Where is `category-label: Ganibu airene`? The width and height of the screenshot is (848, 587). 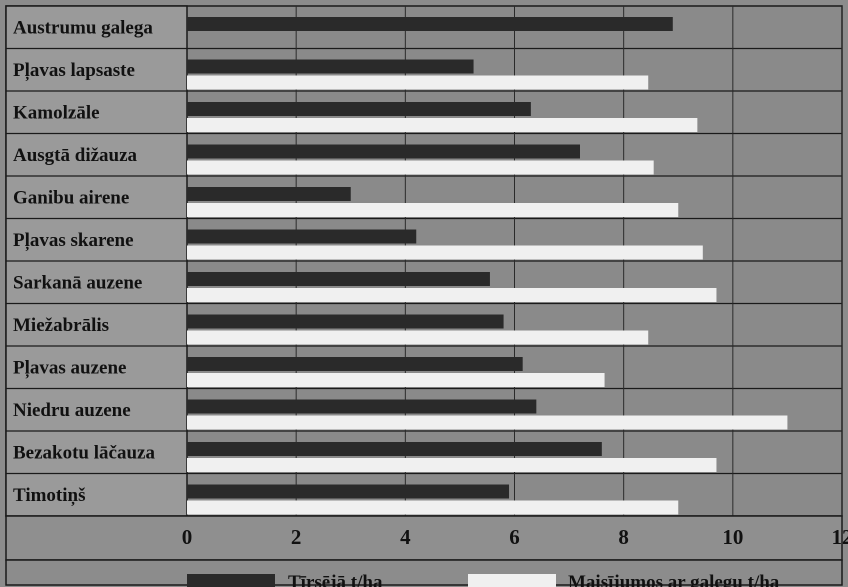 category-label: Ganibu airene is located at coordinates (71, 197).